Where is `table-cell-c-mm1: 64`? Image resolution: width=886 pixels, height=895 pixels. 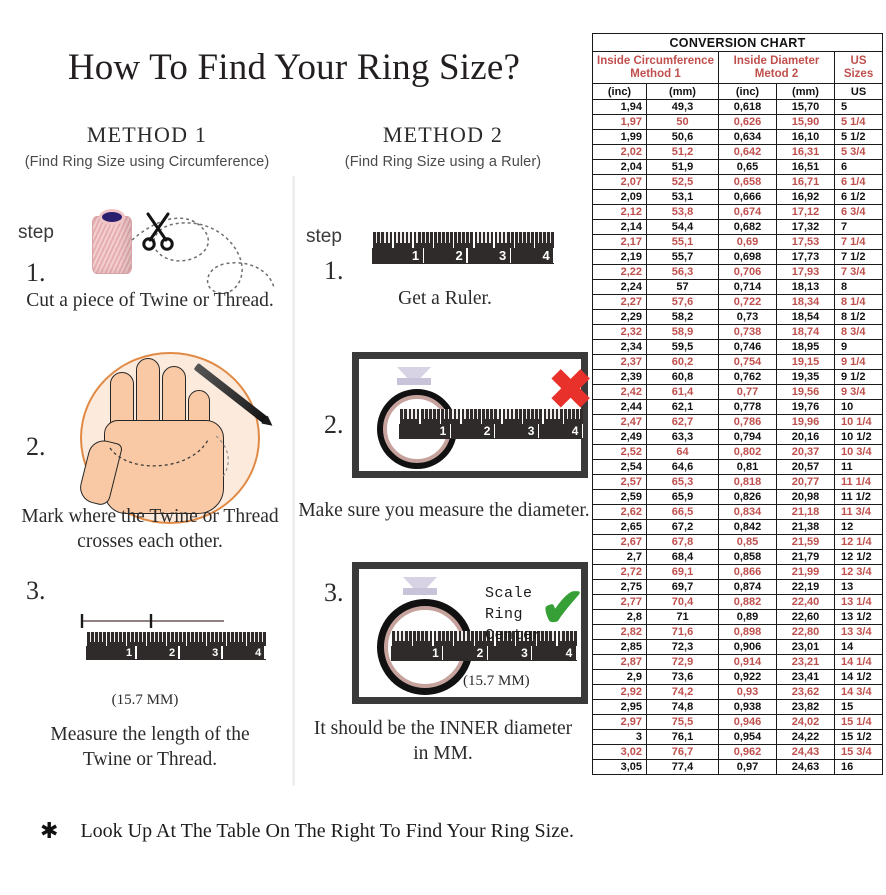 table-cell-c-mm1: 64 is located at coordinates (682, 452).